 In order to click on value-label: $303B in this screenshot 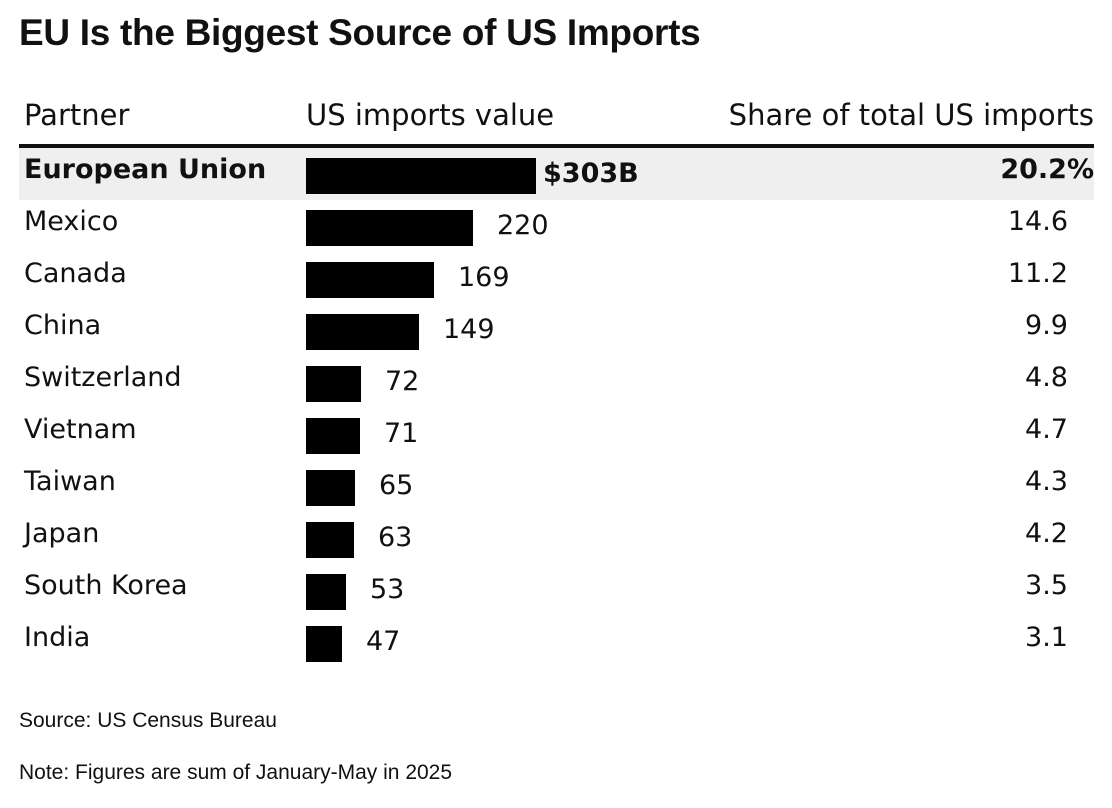, I will do `click(591, 173)`.